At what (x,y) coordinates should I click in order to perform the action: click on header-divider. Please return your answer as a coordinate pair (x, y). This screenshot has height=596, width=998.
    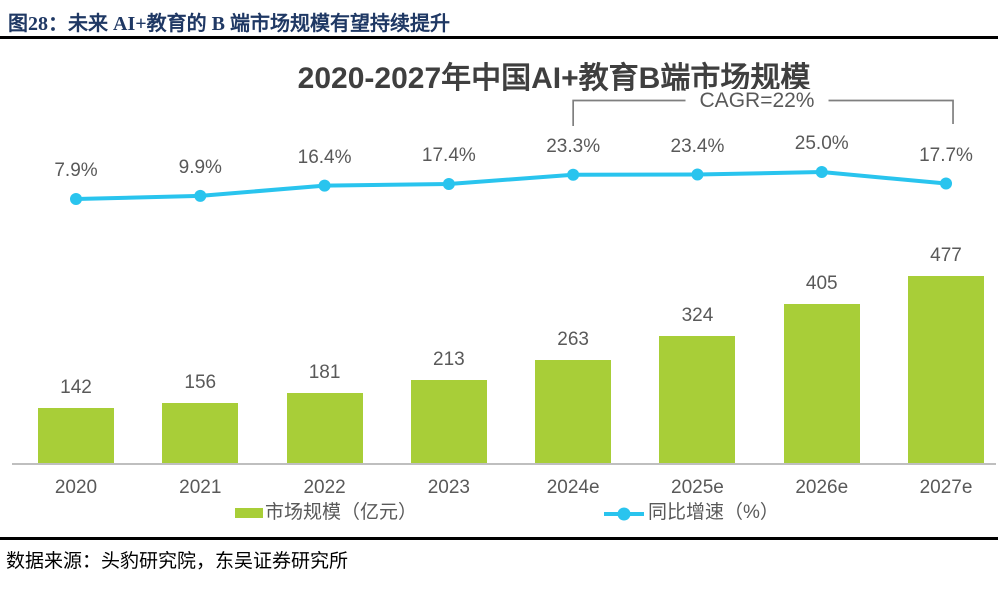
    Looking at the image, I should click on (499, 37).